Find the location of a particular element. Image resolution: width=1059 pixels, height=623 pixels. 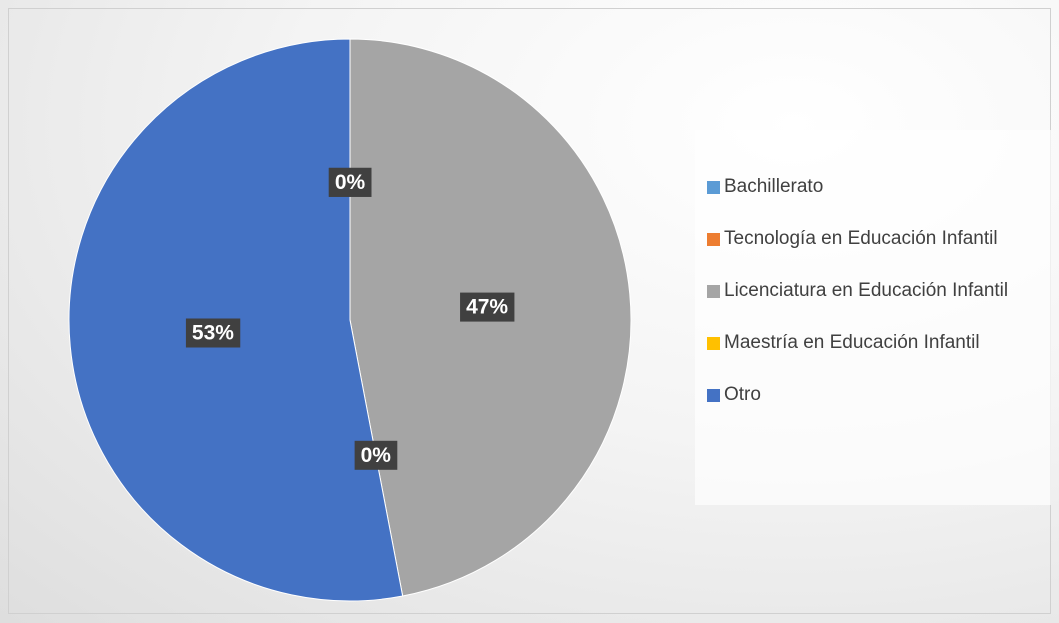

legend-label: Otro is located at coordinates (742, 394).